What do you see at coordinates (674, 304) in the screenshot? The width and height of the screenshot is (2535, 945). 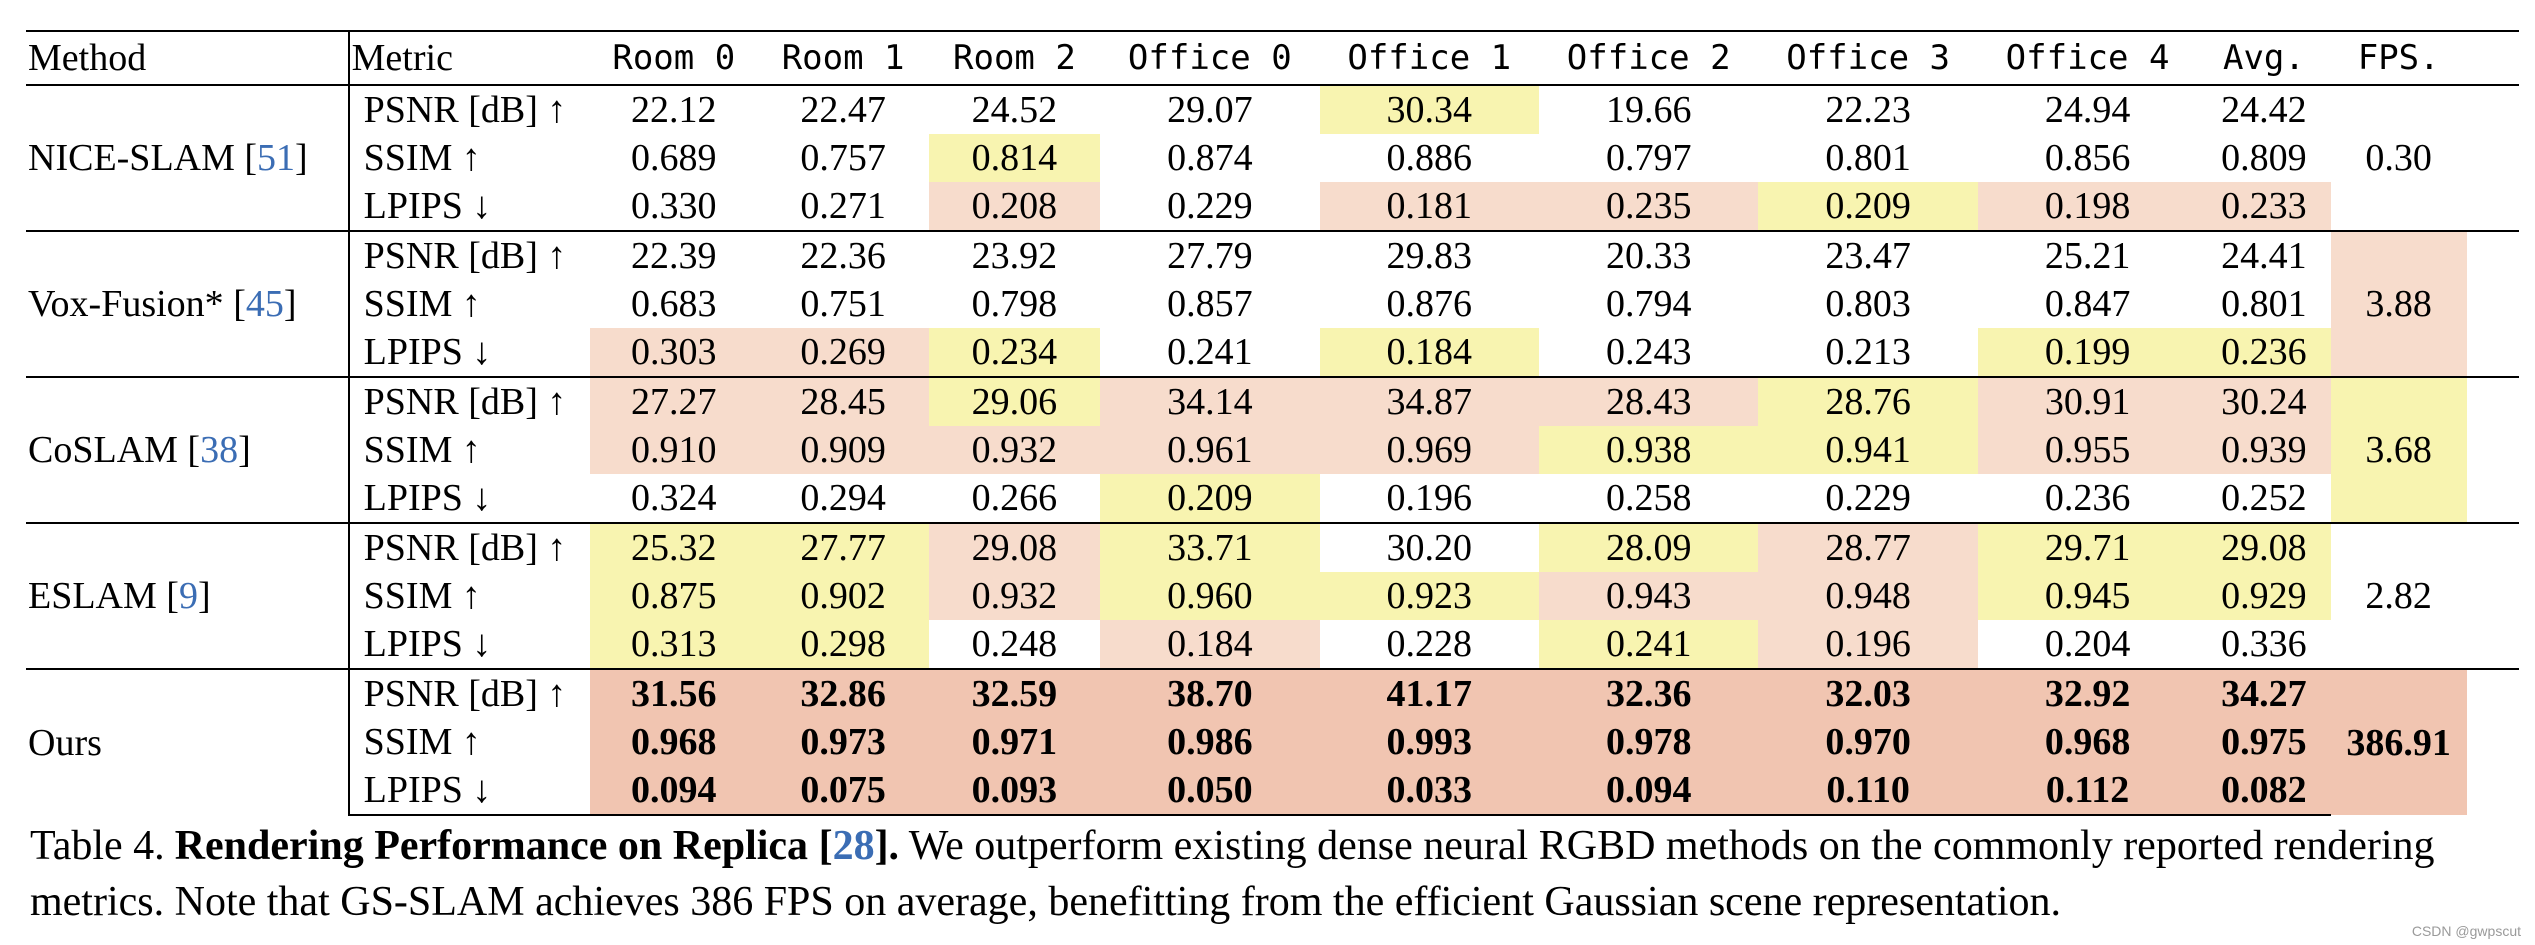 I see `value-room-0: 0.683` at bounding box center [674, 304].